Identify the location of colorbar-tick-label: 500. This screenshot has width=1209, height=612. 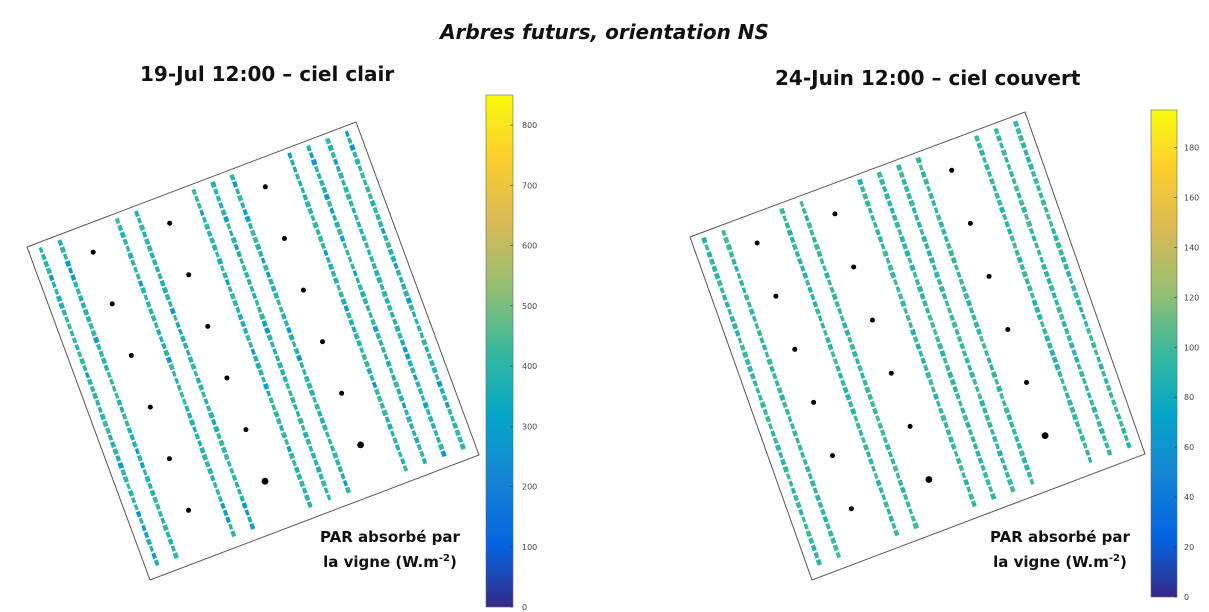
(529, 306).